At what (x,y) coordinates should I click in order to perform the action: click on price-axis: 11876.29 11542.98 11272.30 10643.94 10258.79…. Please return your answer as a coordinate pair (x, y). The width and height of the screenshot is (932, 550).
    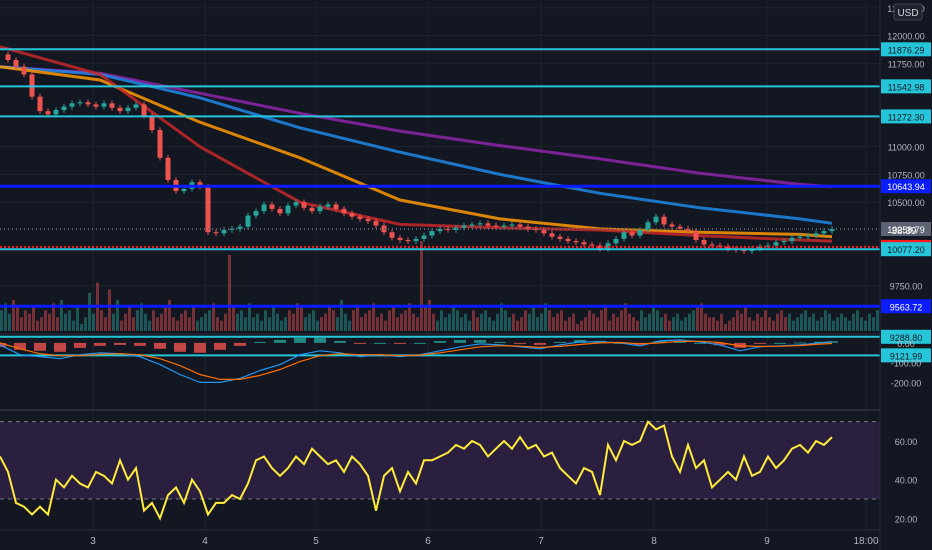
    Looking at the image, I should click on (906, 264).